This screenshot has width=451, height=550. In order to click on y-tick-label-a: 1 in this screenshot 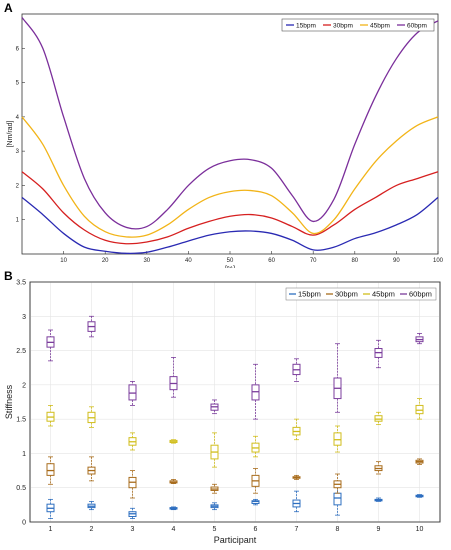, I will do `click(18, 221)`.